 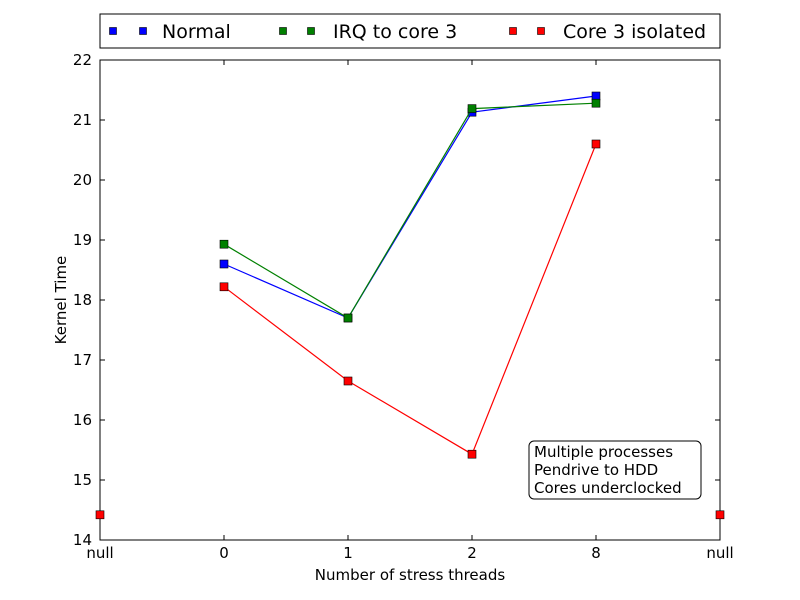 I want to click on y-tick-label: 16, so click(x=82, y=420).